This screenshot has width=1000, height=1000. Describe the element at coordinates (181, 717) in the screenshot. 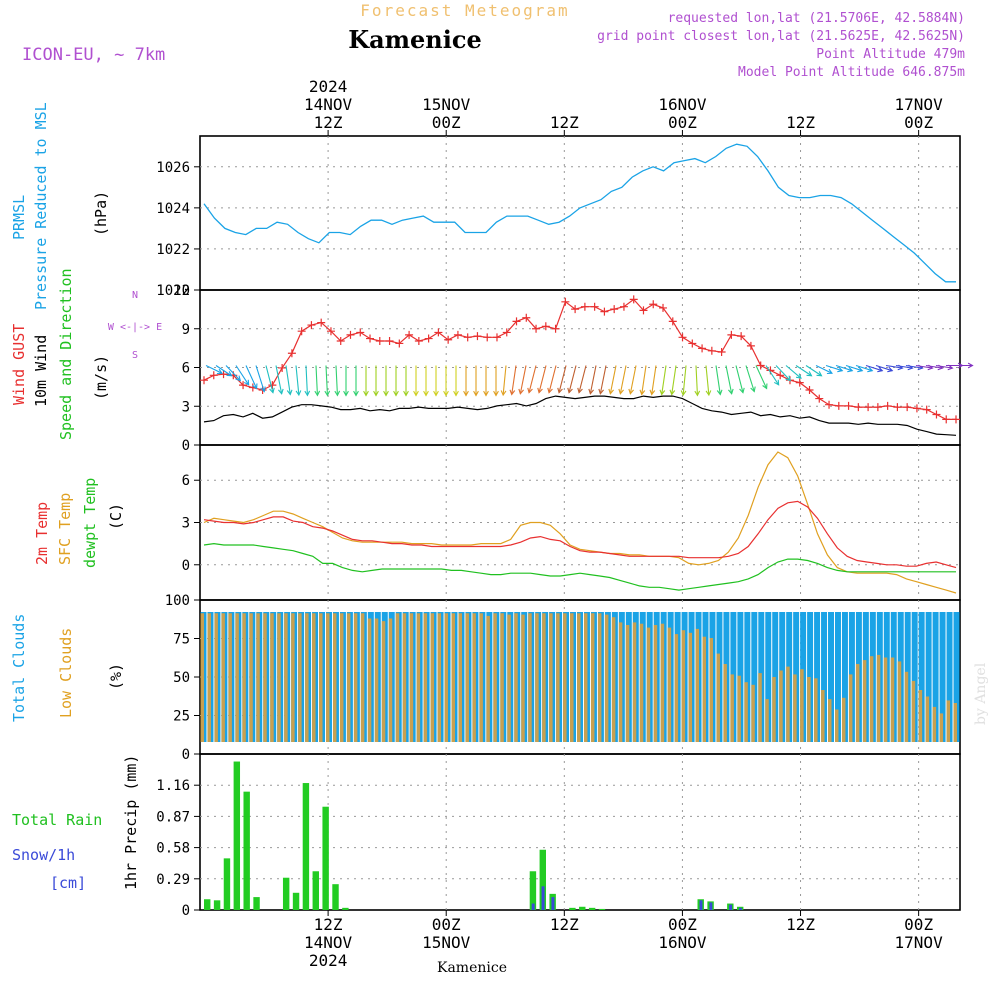

I see `y-tick-label: 25` at that location.